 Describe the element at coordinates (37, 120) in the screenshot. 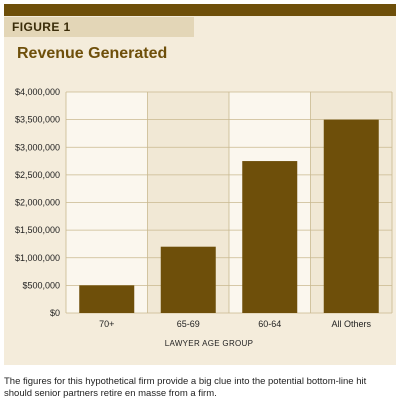

I see `y-tick-label: $3,500,000` at that location.